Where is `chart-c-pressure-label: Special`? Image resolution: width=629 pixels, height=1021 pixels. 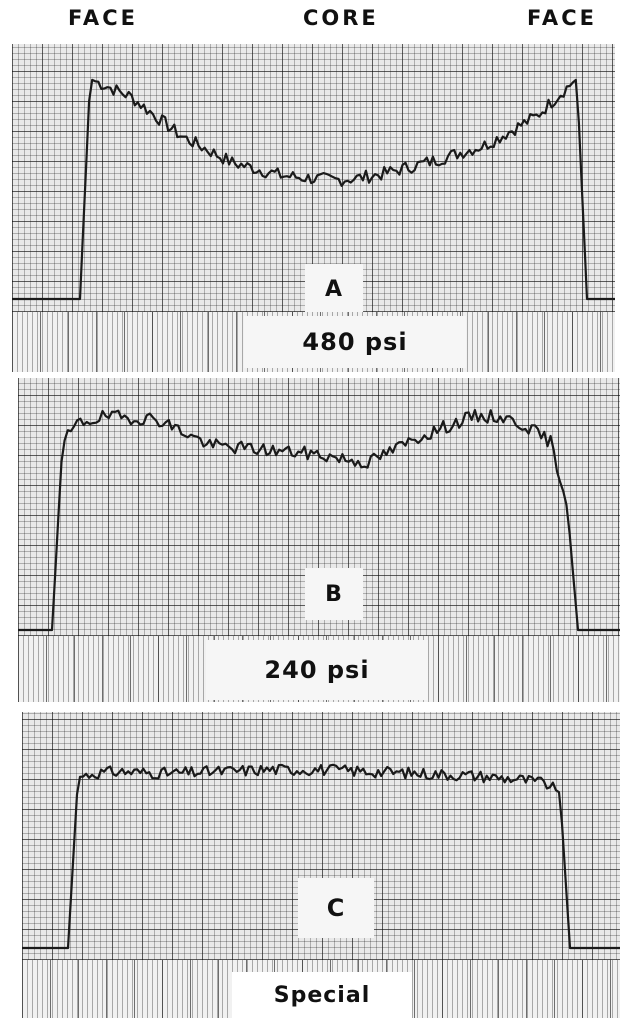
chart-c-pressure-label: Special is located at coordinates (322, 995).